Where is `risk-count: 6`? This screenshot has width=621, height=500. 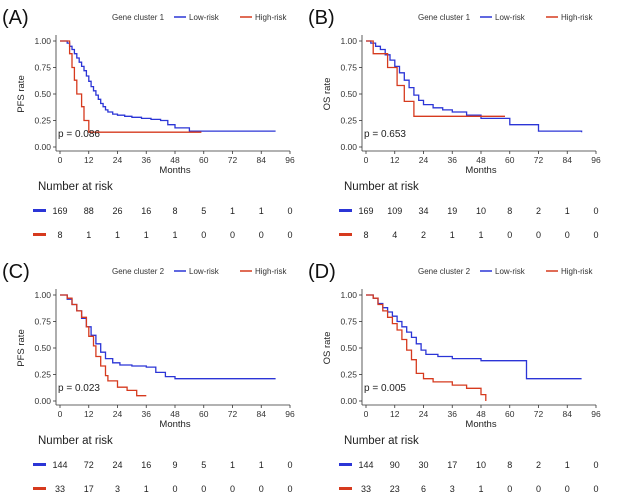
risk-count: 6 is located at coordinates (423, 489).